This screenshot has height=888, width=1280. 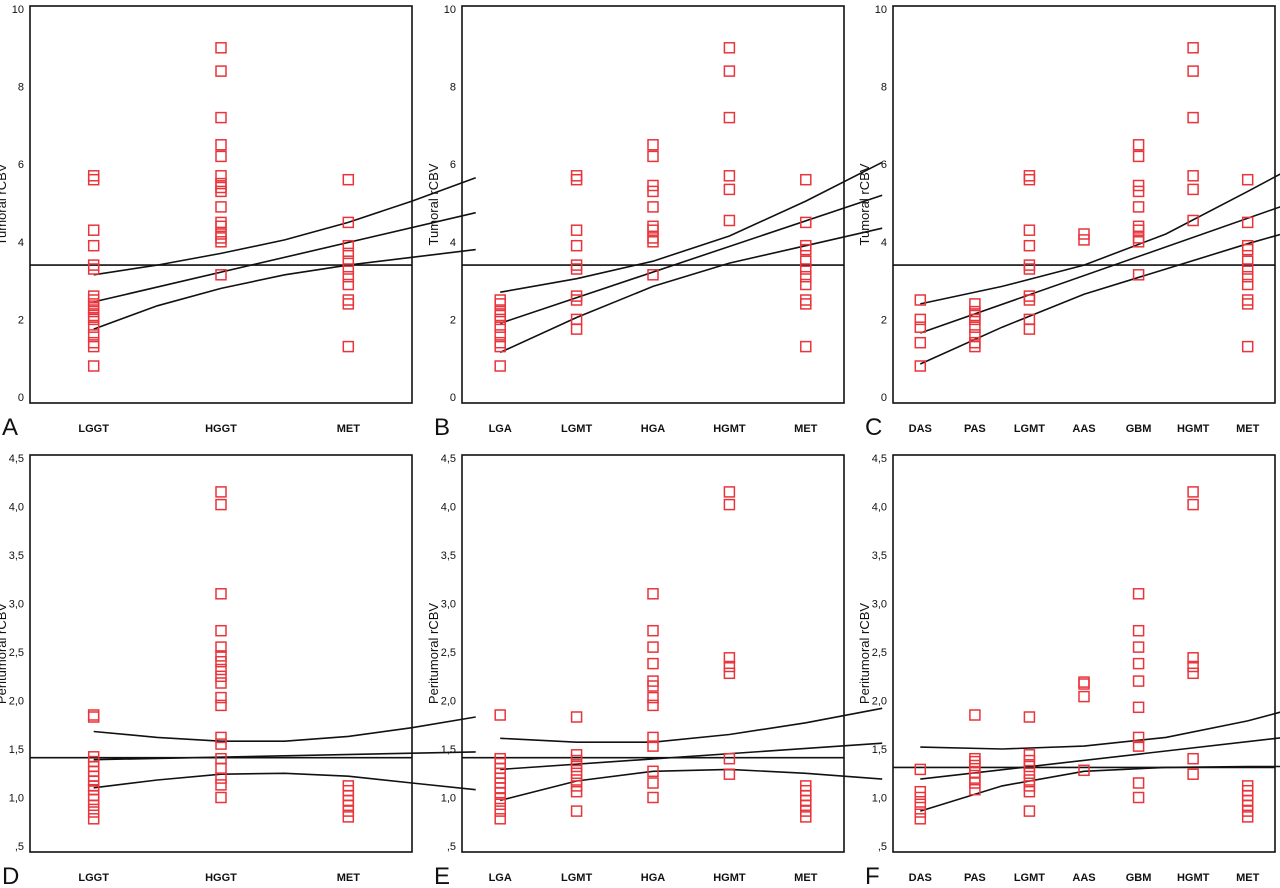 I want to click on y-tick-label: ,5, so click(x=882, y=847).